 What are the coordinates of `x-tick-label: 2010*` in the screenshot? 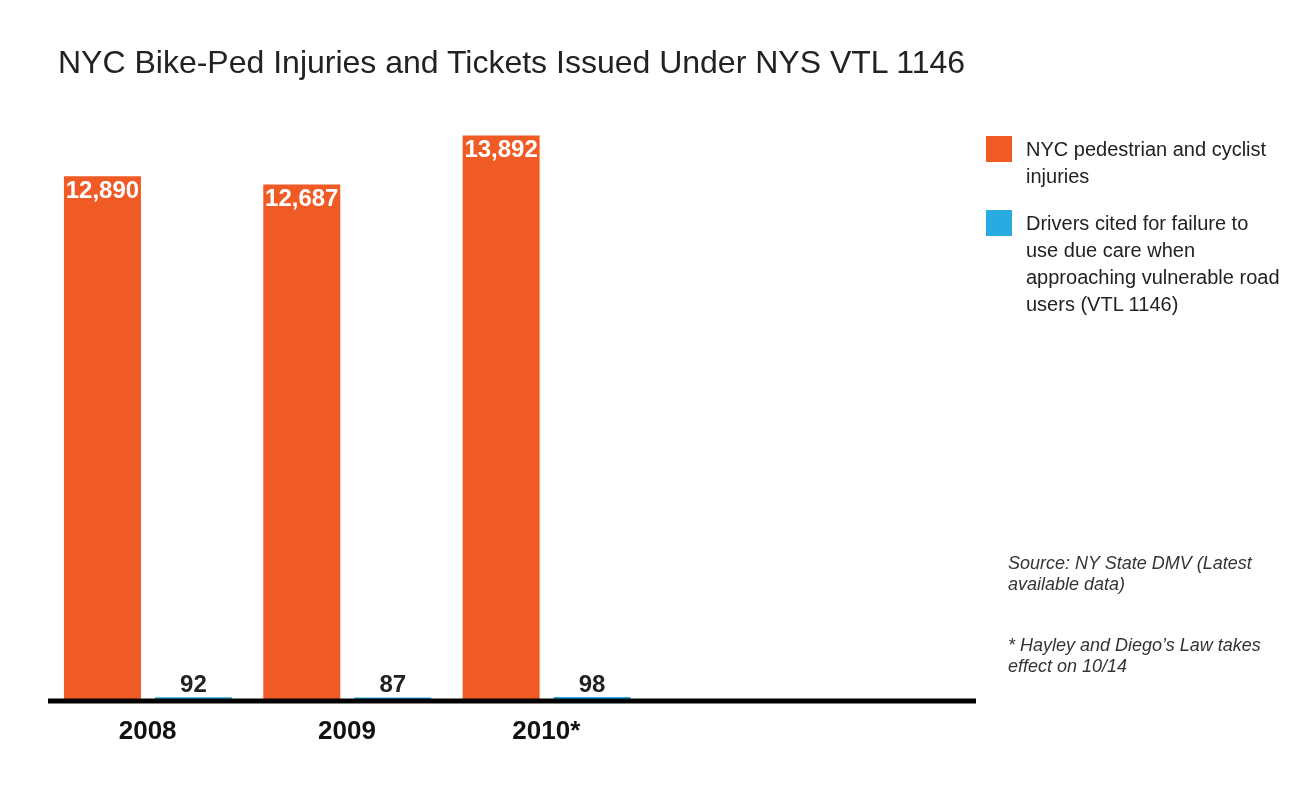 It's located at (547, 730).